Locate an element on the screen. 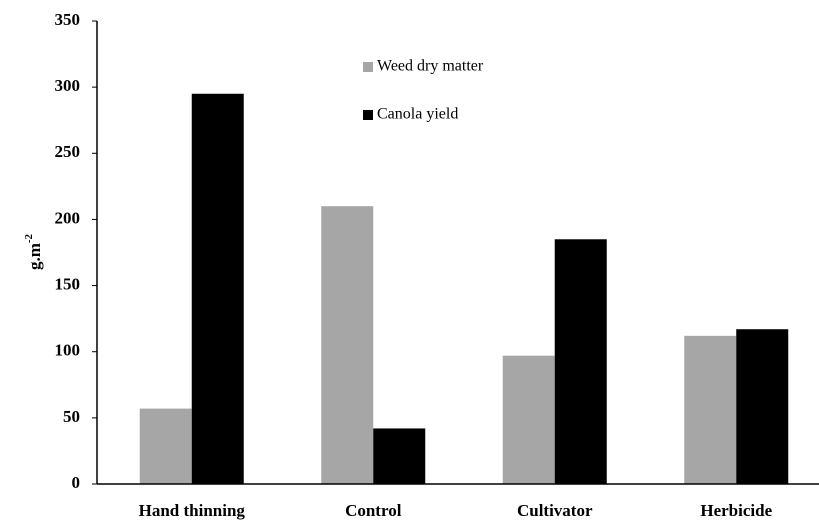 This screenshot has height=525, width=819. y-axis-label: g.m-2 is located at coordinates (33, 251).